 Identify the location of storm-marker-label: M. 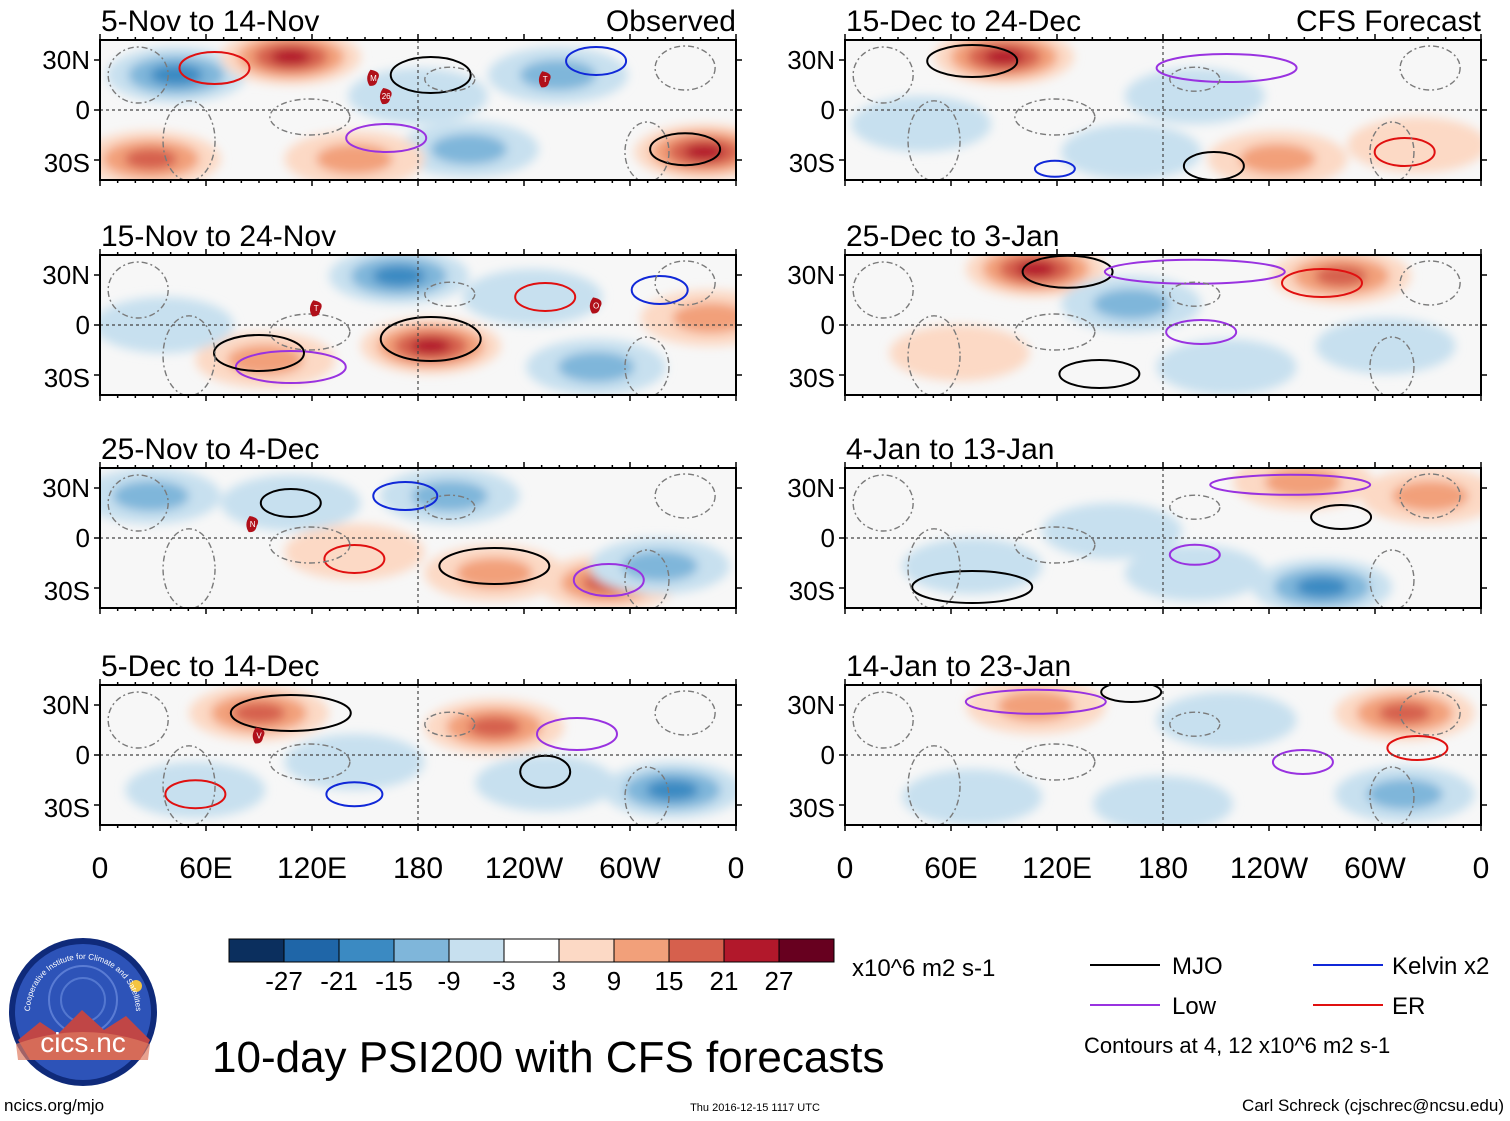
(373, 78).